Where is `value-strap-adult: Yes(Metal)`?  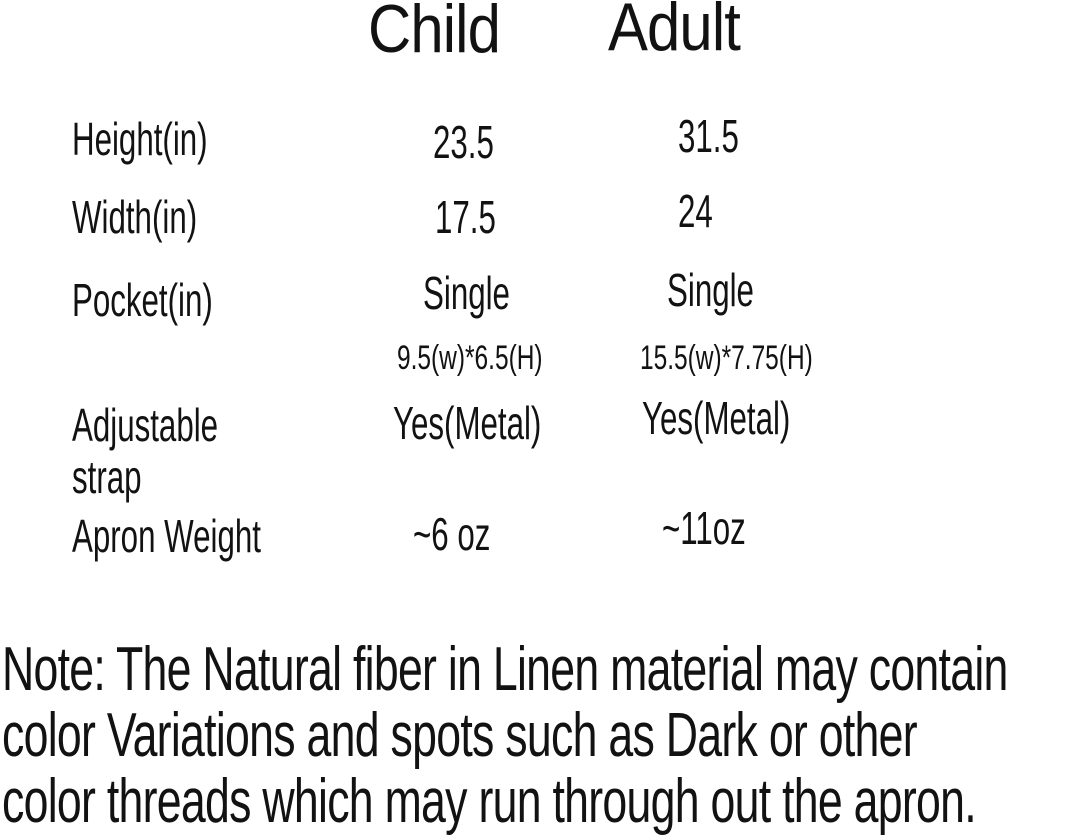 value-strap-adult: Yes(Metal) is located at coordinates (716, 418).